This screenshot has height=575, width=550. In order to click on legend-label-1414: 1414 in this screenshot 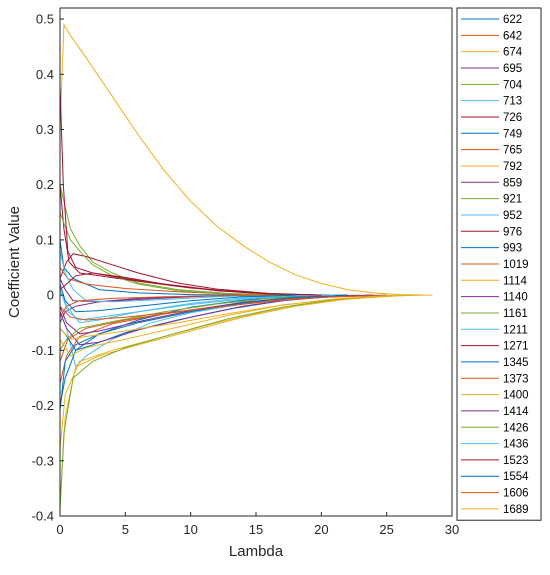, I will do `click(516, 412)`.